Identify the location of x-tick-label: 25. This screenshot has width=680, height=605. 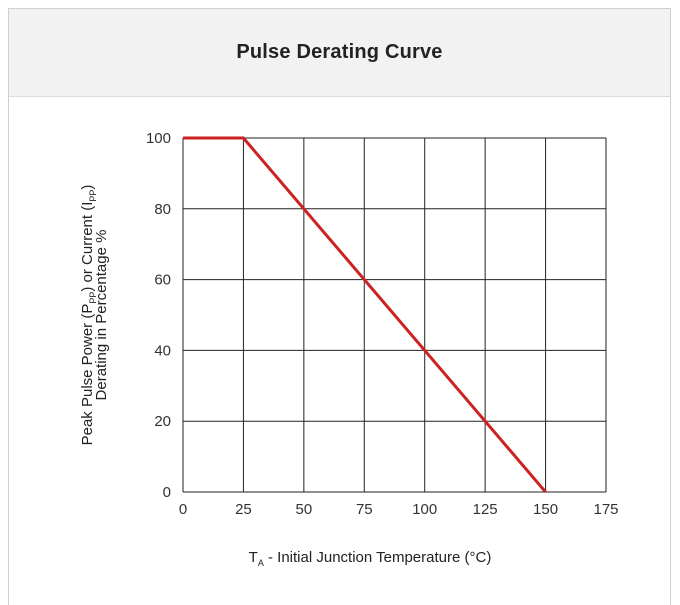
(243, 509).